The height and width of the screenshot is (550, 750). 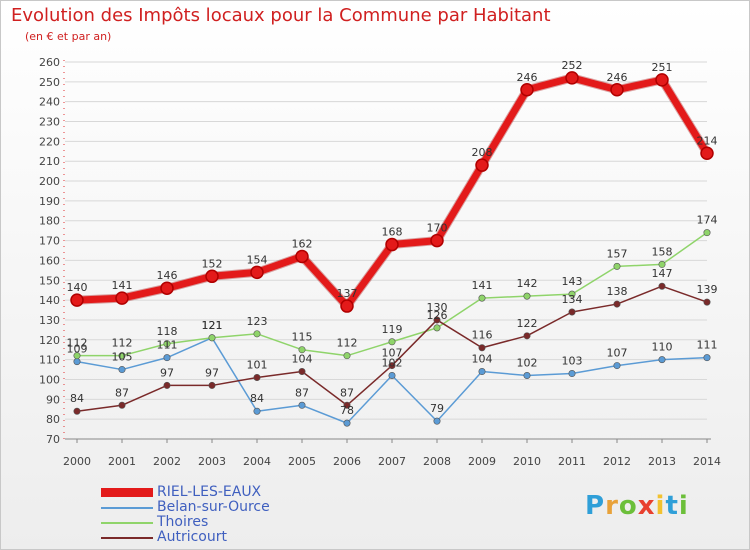 What do you see at coordinates (612, 506) in the screenshot?
I see `logo-letter: r` at bounding box center [612, 506].